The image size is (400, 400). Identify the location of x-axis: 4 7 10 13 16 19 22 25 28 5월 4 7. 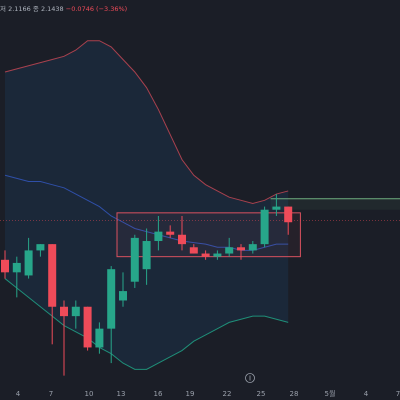
(208, 393).